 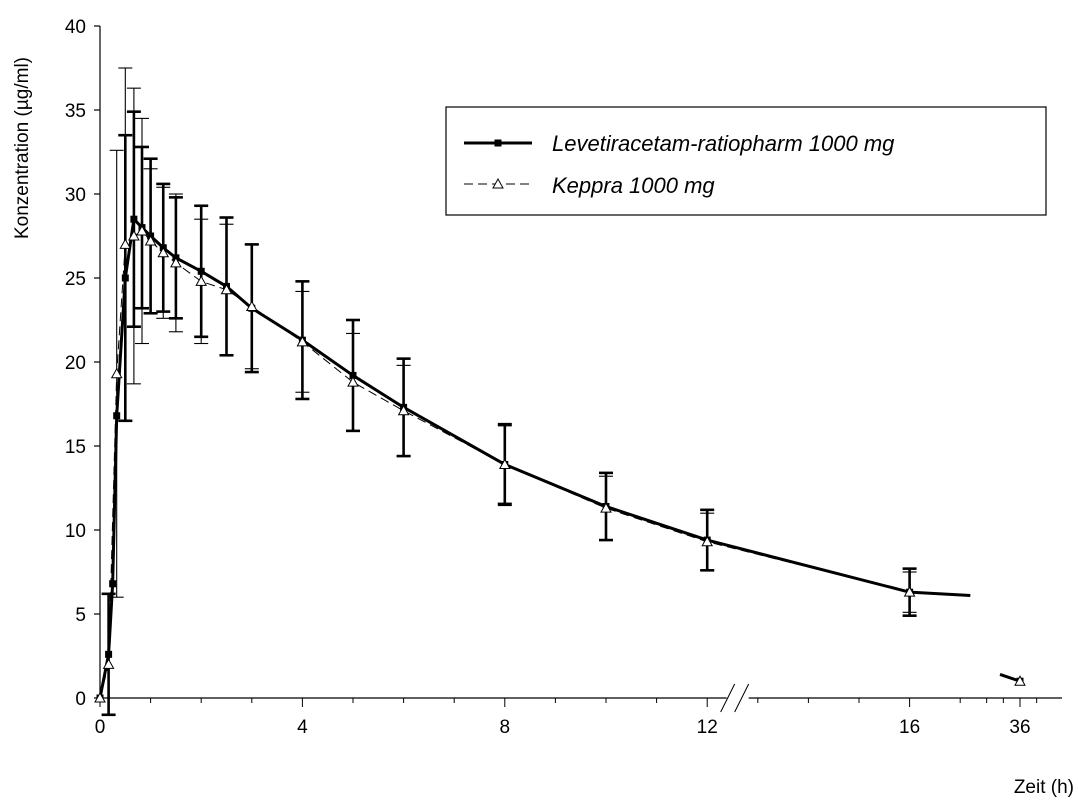 I want to click on legend-label-keppra: Keppra 1000 mg, so click(x=633, y=185).